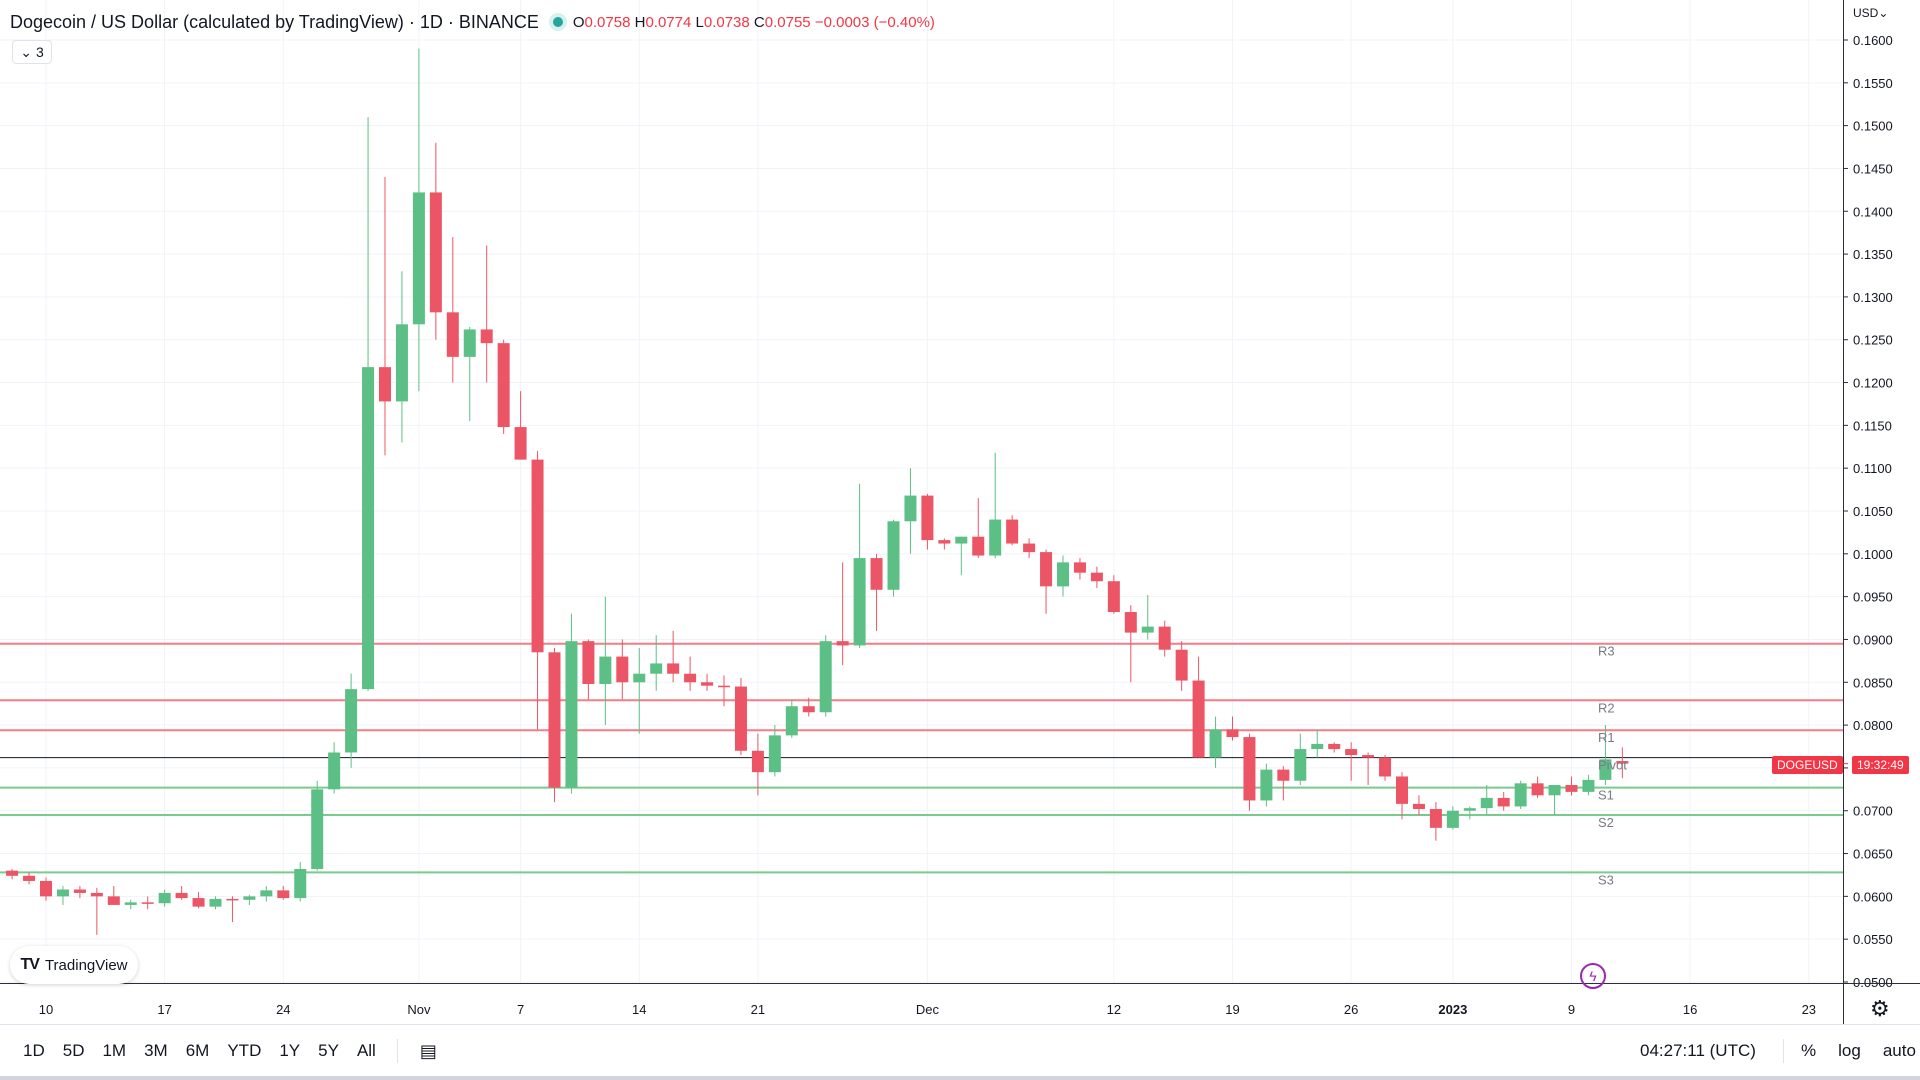  I want to click on range-1m-button: 1M, so click(114, 1050).